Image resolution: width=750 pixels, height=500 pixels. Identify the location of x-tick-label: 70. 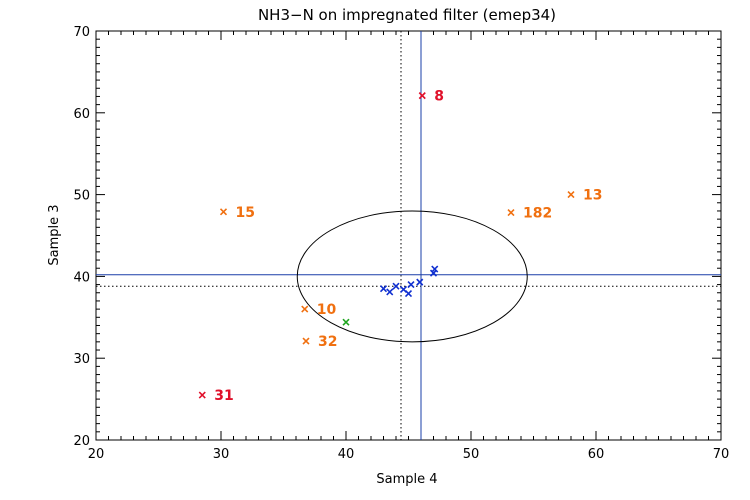
(721, 454).